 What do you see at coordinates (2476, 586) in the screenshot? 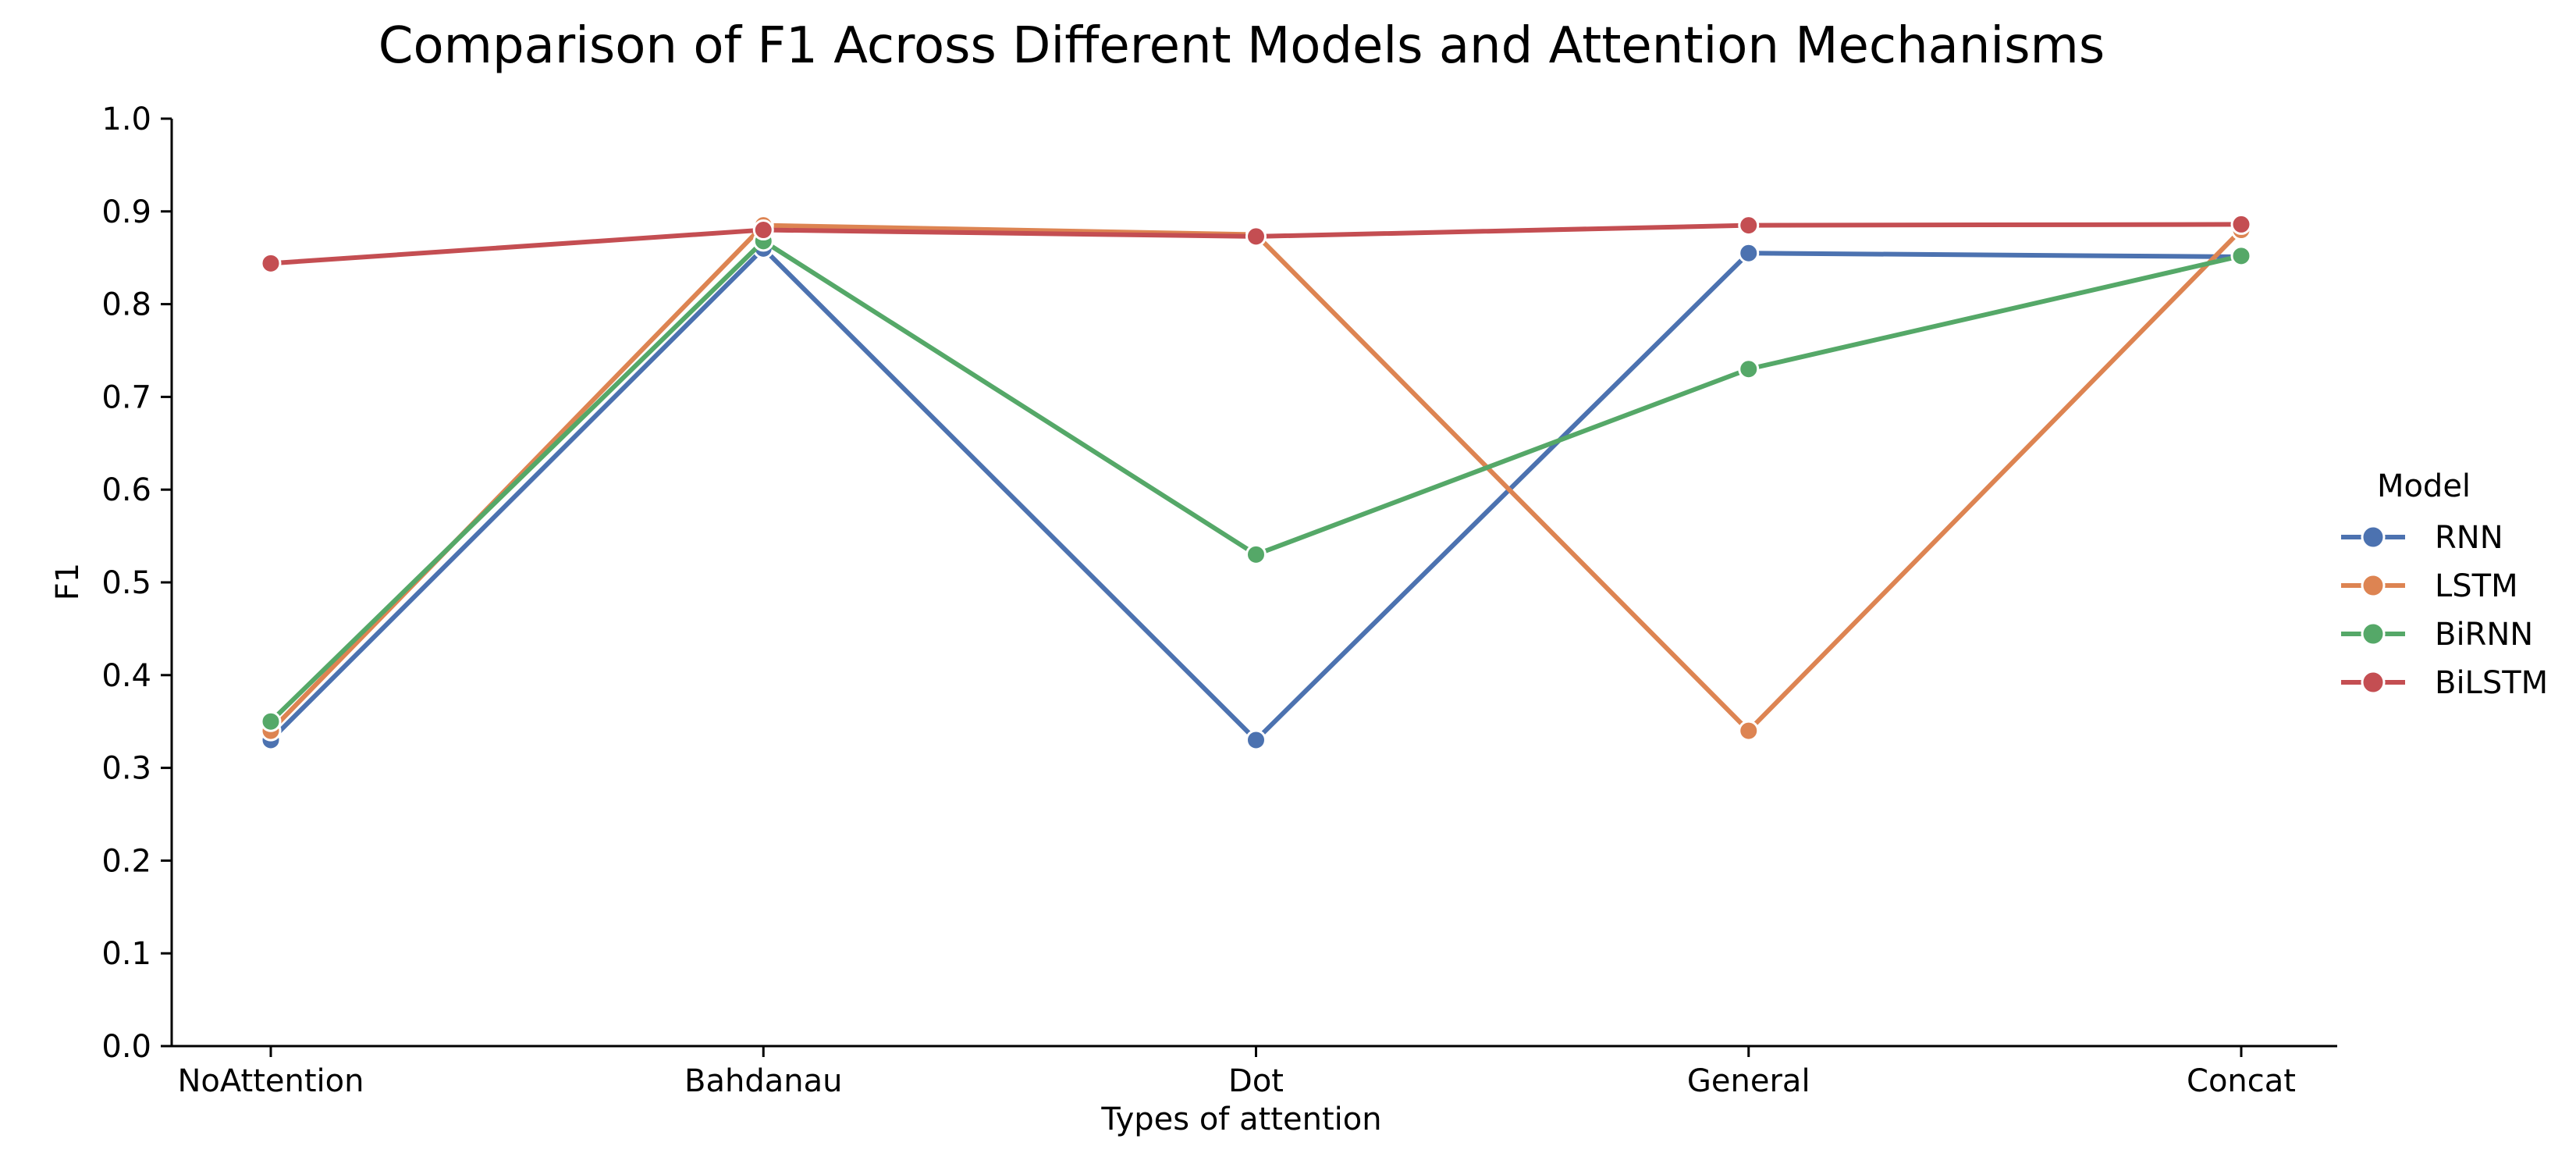
I see `legend-label-lstm: LSTM` at bounding box center [2476, 586].